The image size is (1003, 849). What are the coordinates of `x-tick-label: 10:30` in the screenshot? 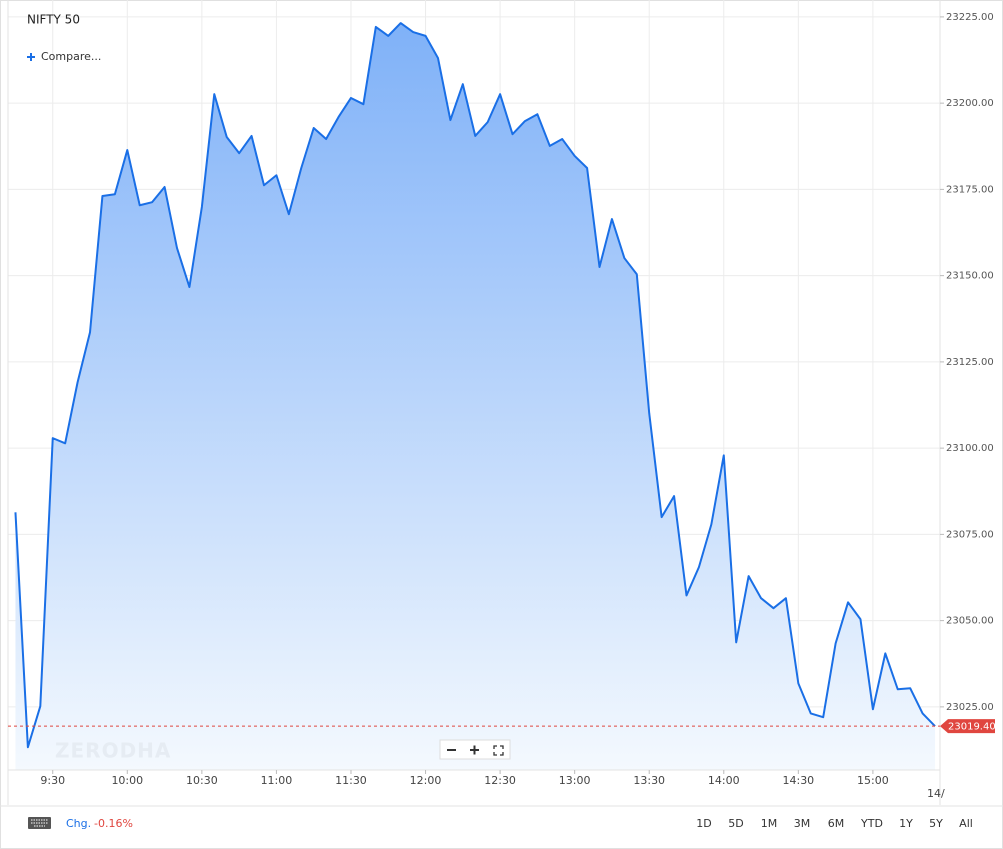 It's located at (202, 780).